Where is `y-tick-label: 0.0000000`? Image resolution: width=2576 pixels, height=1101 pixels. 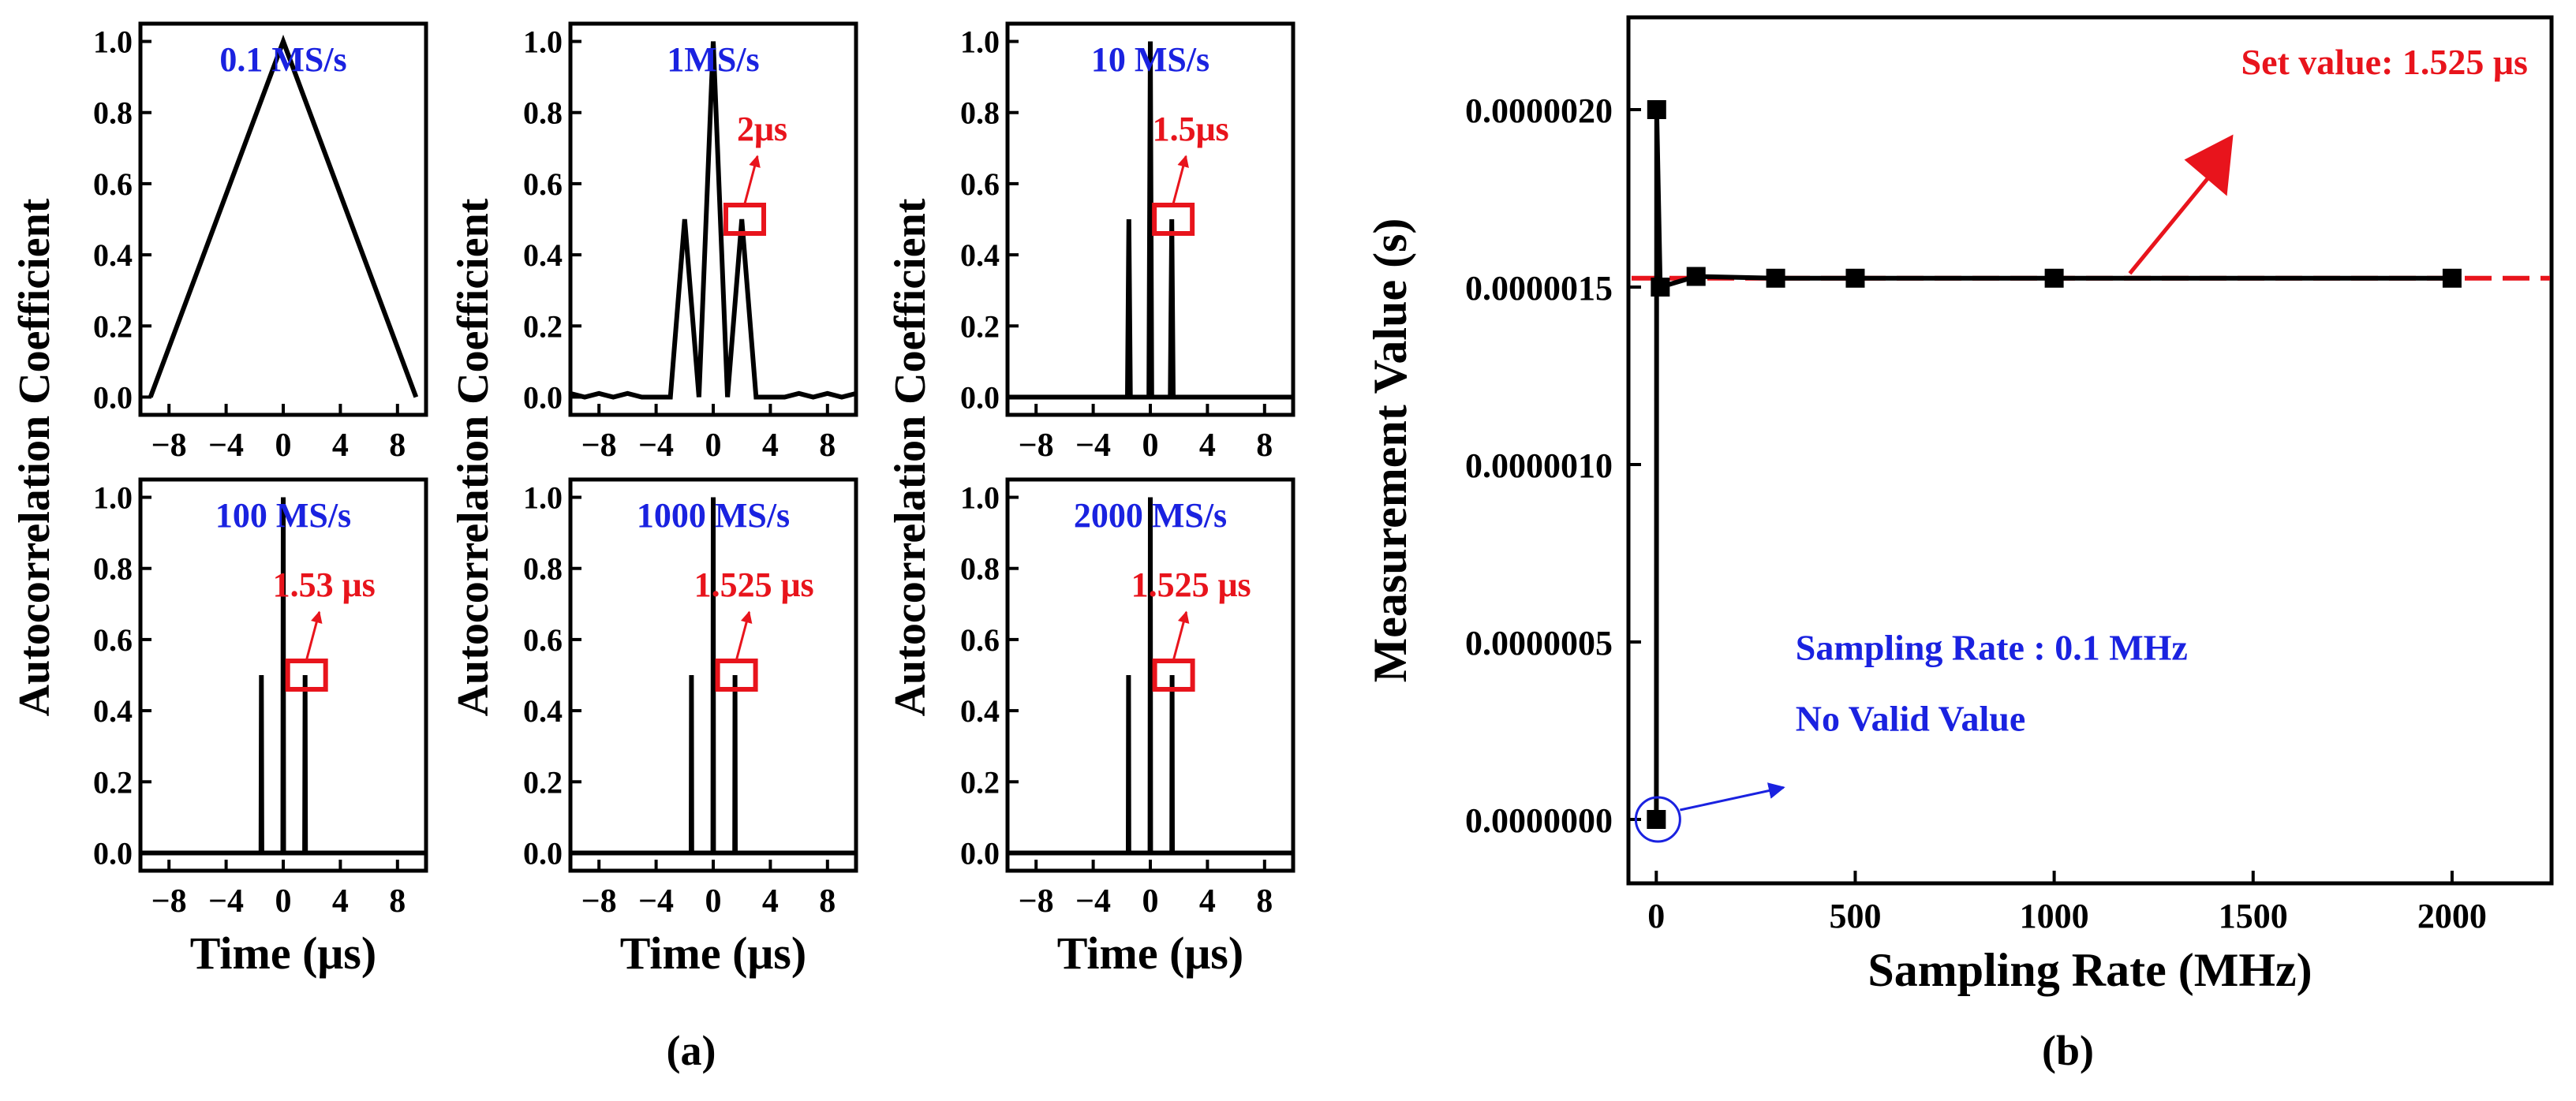 y-tick-label: 0.0000000 is located at coordinates (1539, 821).